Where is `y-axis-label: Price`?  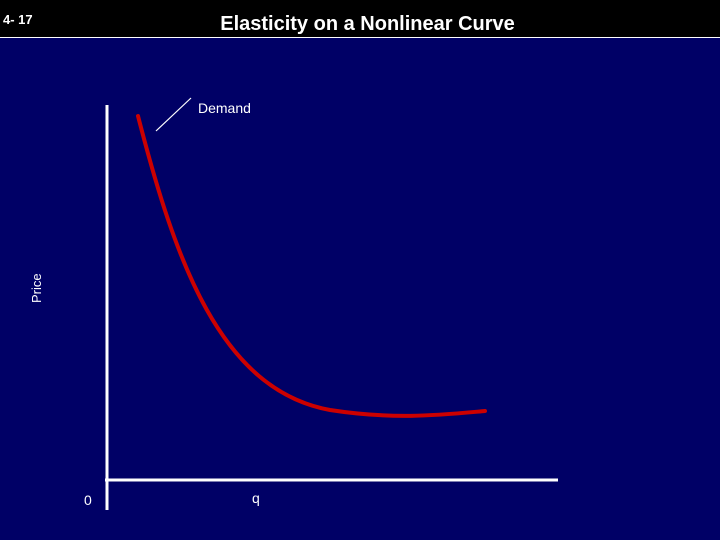 y-axis-label: Price is located at coordinates (36, 288).